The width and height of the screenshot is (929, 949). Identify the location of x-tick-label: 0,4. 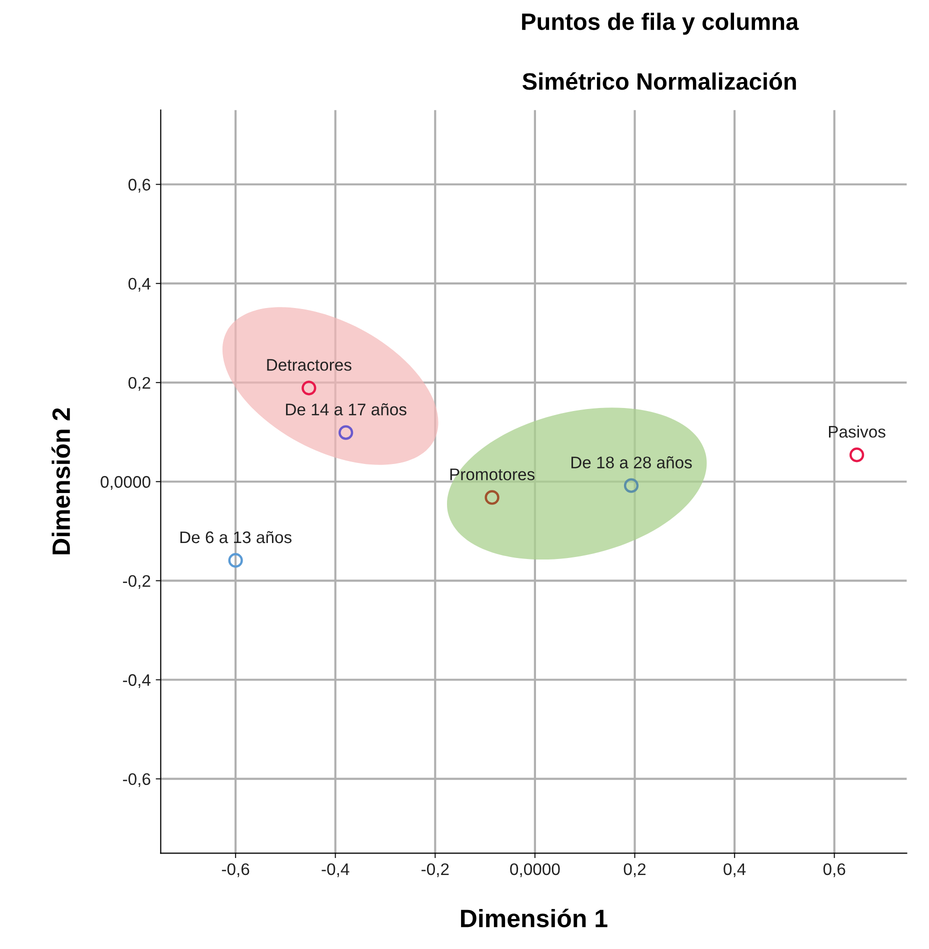
(735, 870).